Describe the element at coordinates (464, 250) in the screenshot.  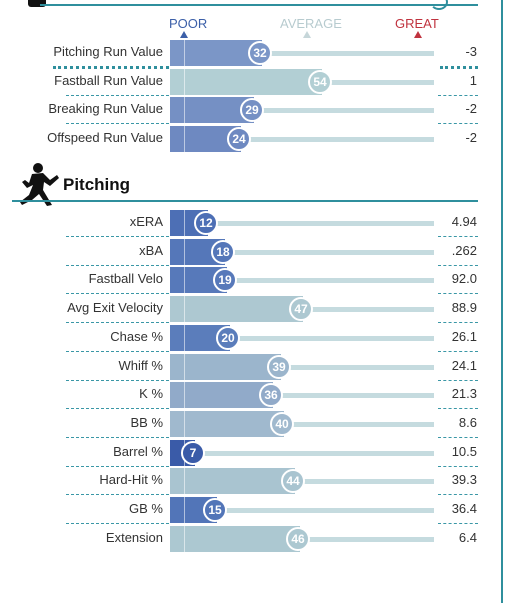
I see `metric-value: .262` at that location.